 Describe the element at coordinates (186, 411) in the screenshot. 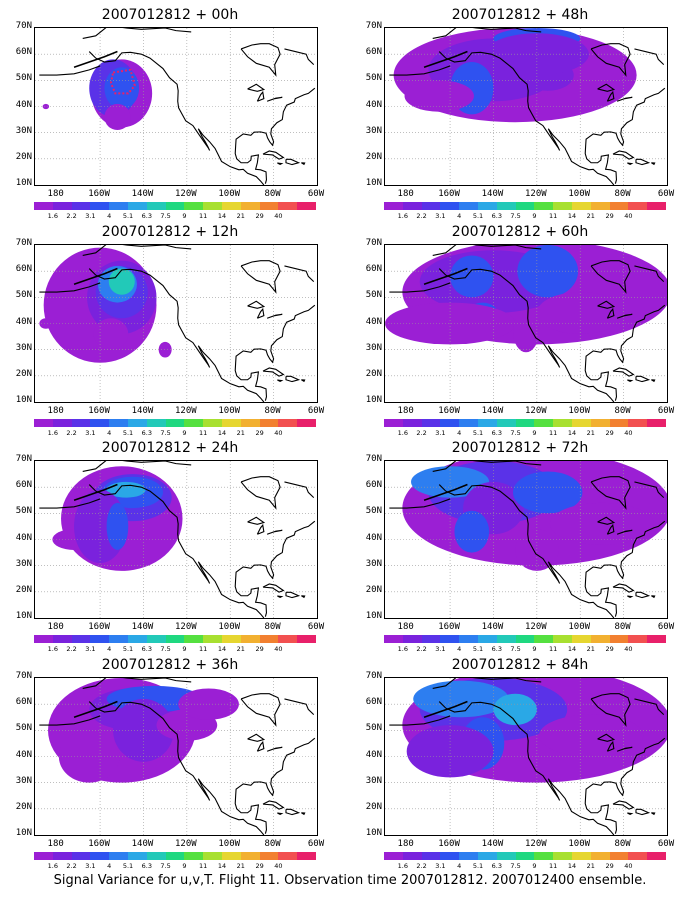

I see `lon-tick-label: 120W` at that location.